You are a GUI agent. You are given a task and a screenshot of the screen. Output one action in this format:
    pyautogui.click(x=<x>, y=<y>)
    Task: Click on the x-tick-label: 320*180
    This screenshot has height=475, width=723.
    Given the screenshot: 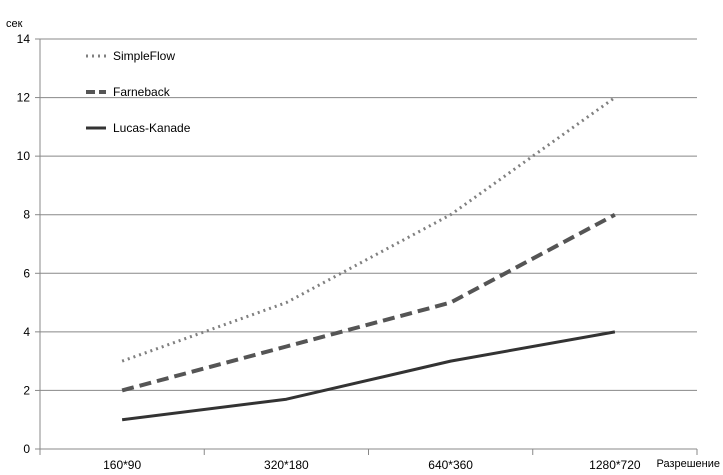 What is the action you would take?
    pyautogui.click(x=286, y=465)
    